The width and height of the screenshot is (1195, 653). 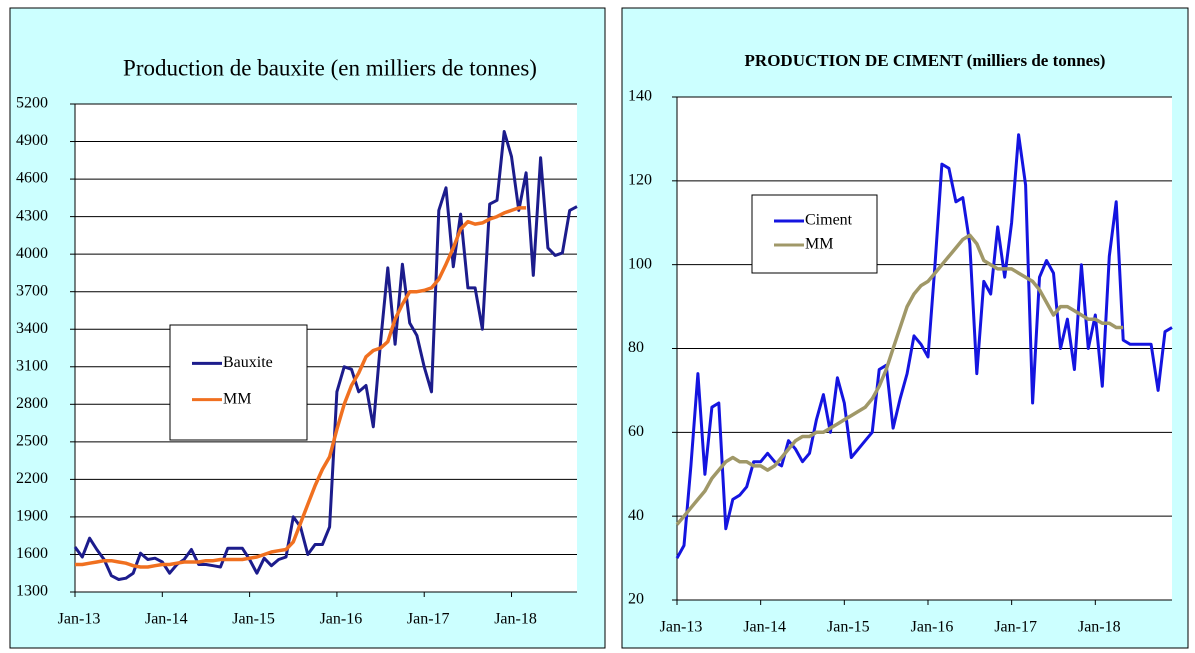 What do you see at coordinates (32, 591) in the screenshot?
I see `y-tick-label: 1300` at bounding box center [32, 591].